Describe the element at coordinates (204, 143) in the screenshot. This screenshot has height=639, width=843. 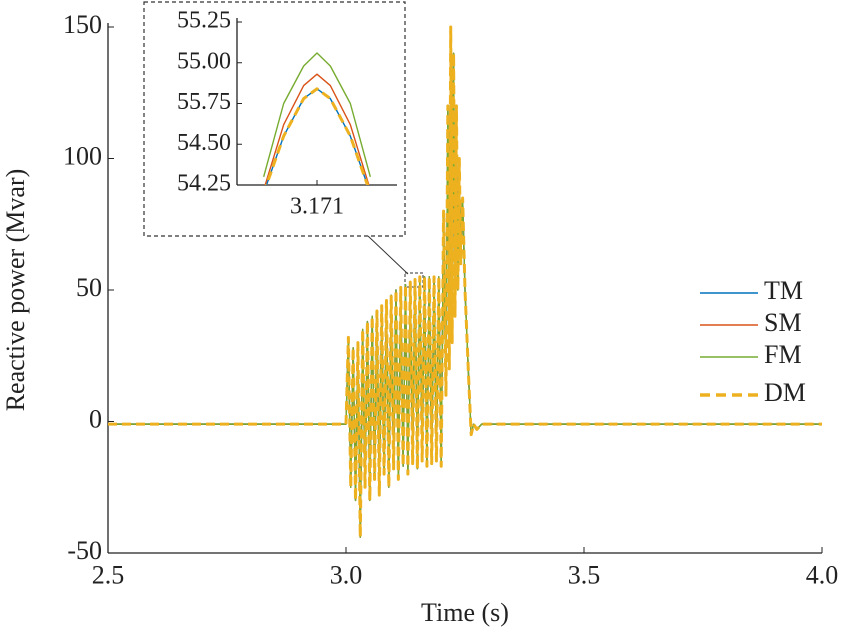
I see `y-tick-label: 54.50` at that location.